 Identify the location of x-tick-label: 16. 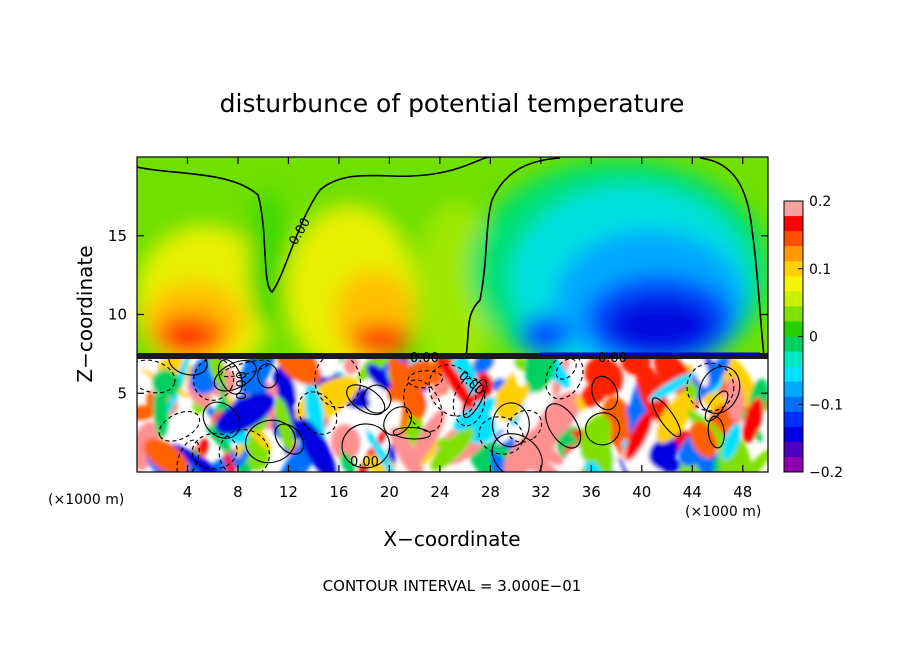
(338, 492).